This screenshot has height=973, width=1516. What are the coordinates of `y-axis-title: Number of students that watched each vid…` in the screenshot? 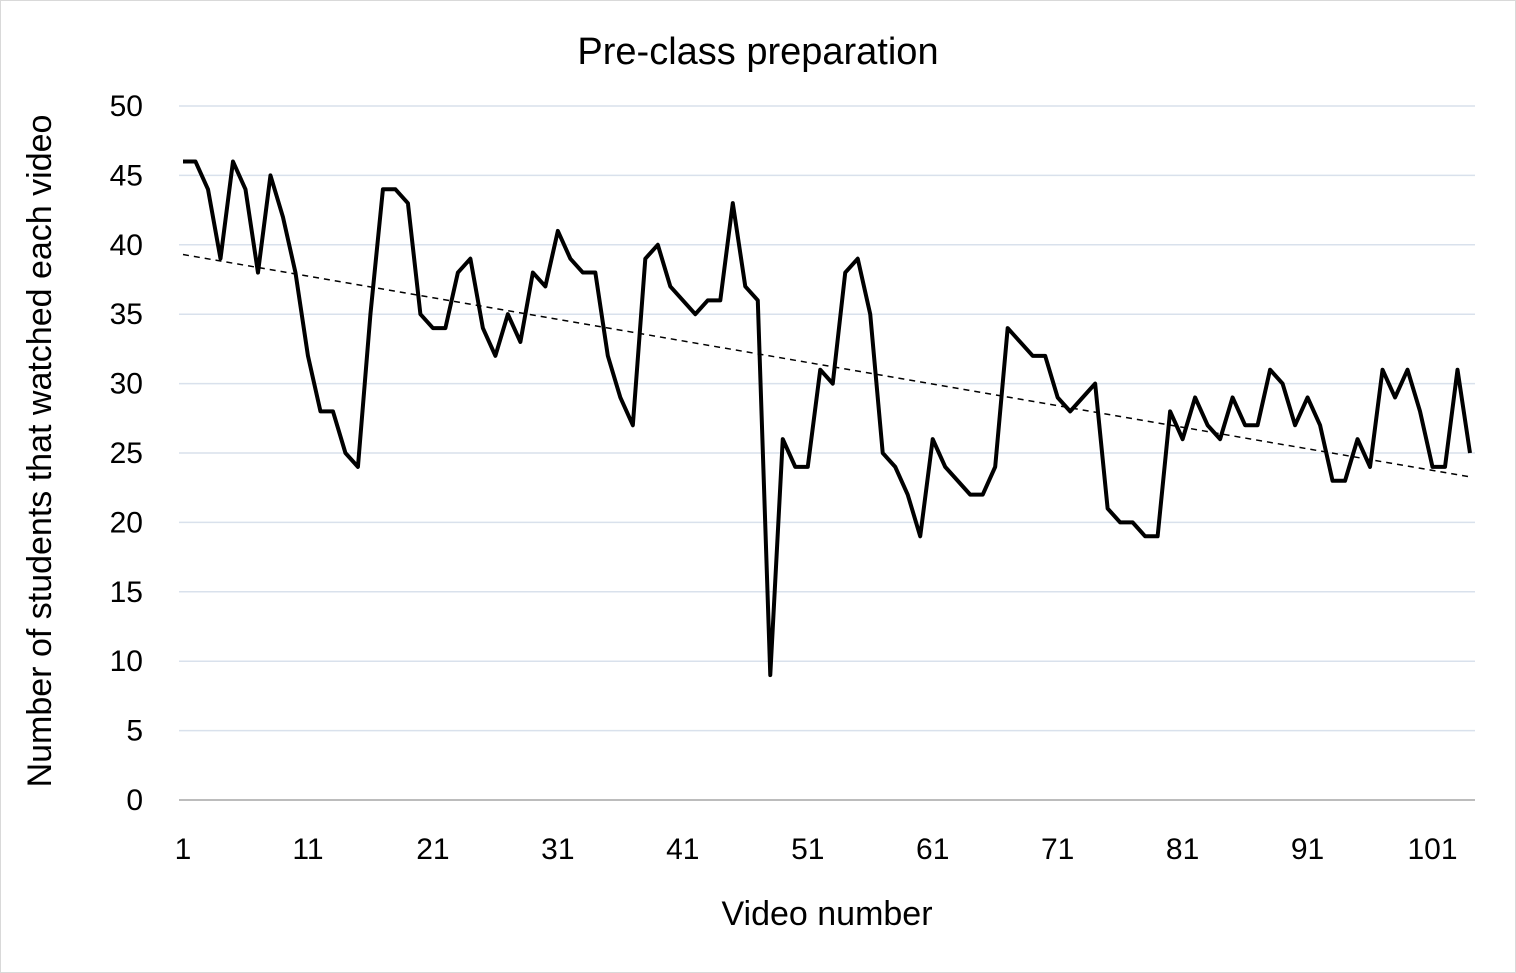 It's located at (40, 451).